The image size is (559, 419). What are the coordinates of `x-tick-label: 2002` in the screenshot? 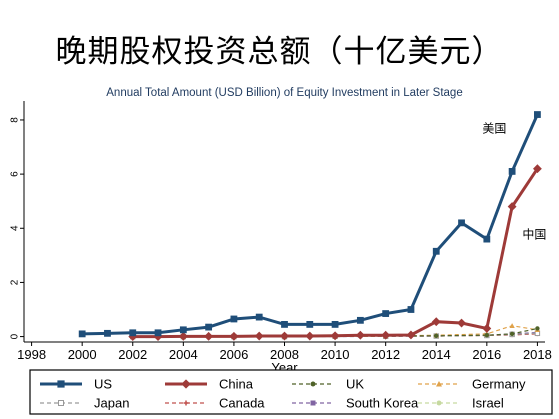 It's located at (132, 354).